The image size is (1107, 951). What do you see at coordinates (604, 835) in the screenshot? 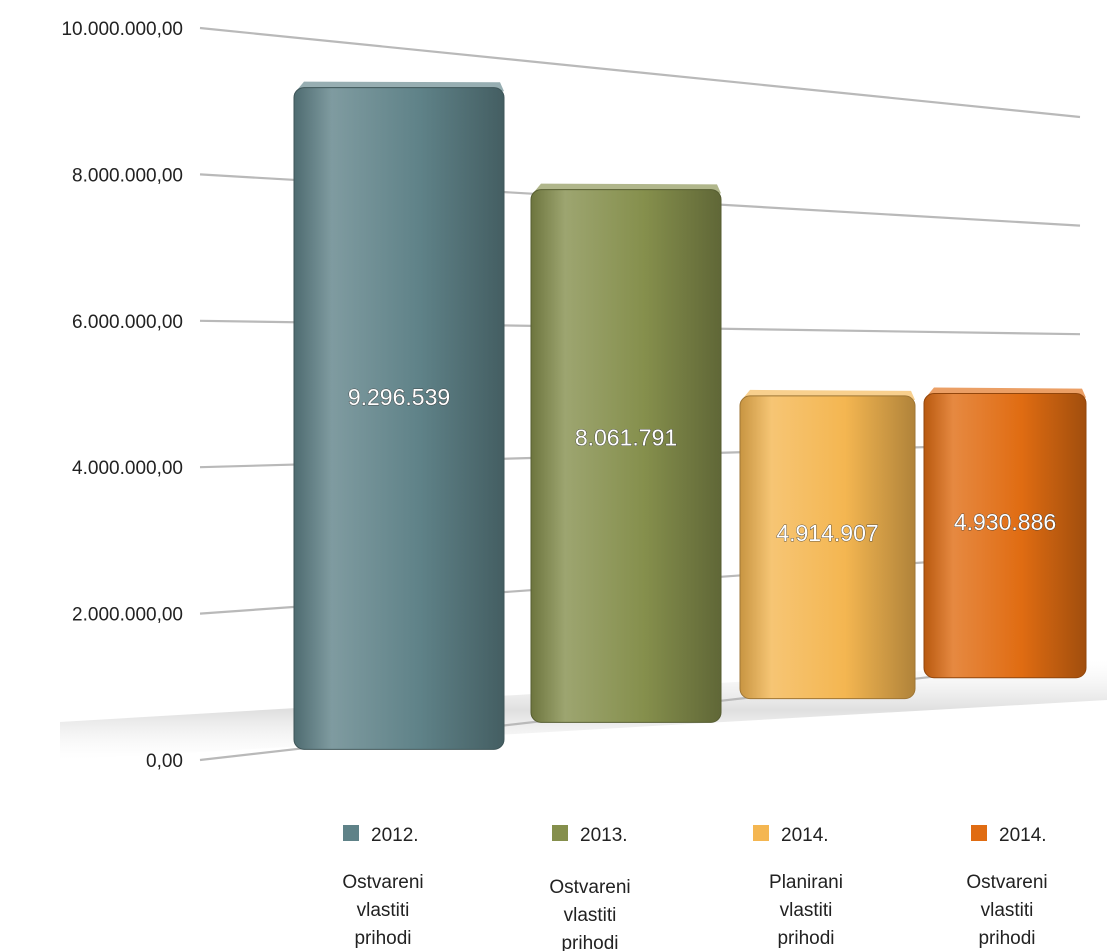
I see `legend-label: 2013.` at bounding box center [604, 835].